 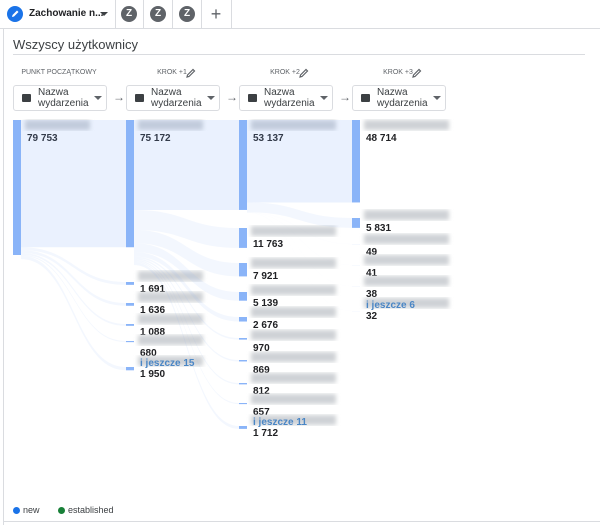 What do you see at coordinates (300, 14) in the screenshot?
I see `tab-bar` at bounding box center [300, 14].